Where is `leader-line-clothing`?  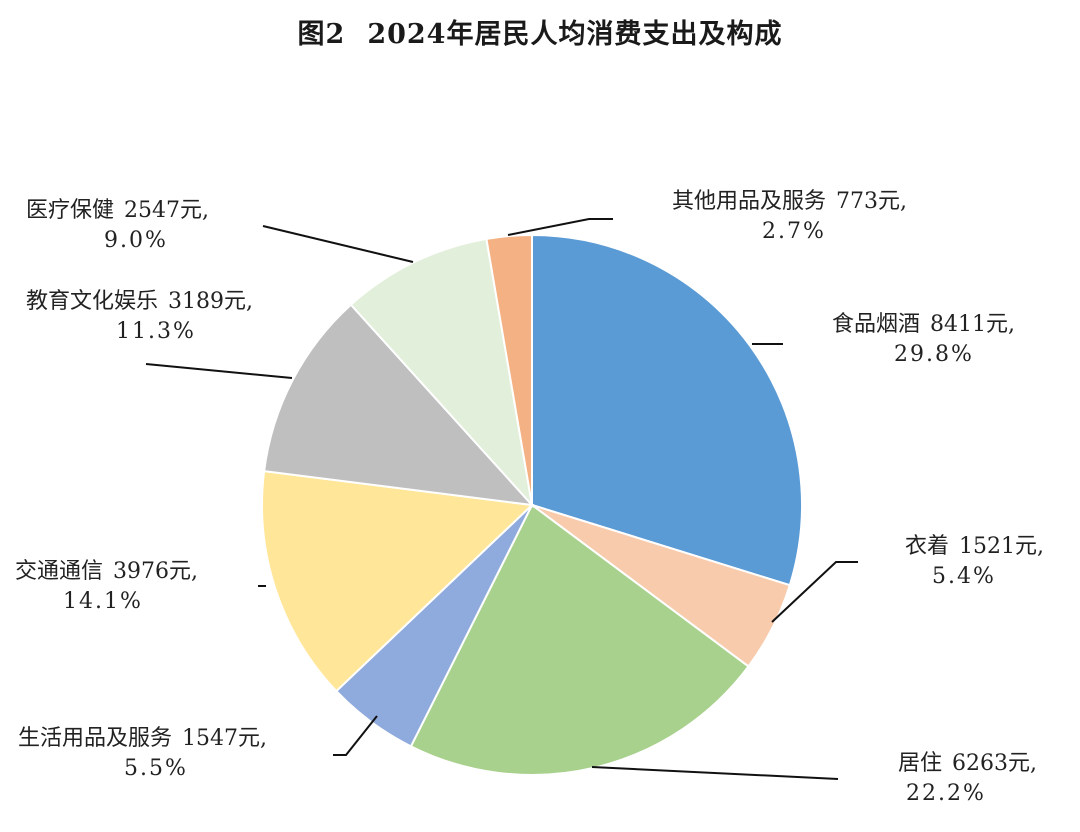 leader-line-clothing is located at coordinates (814, 592).